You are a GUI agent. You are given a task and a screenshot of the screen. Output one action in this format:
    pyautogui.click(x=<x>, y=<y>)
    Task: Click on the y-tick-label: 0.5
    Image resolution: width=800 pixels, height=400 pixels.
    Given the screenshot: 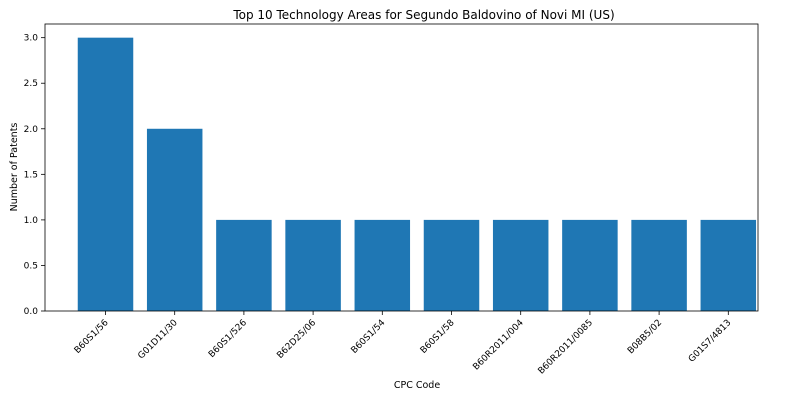 What is the action you would take?
    pyautogui.click(x=31, y=266)
    